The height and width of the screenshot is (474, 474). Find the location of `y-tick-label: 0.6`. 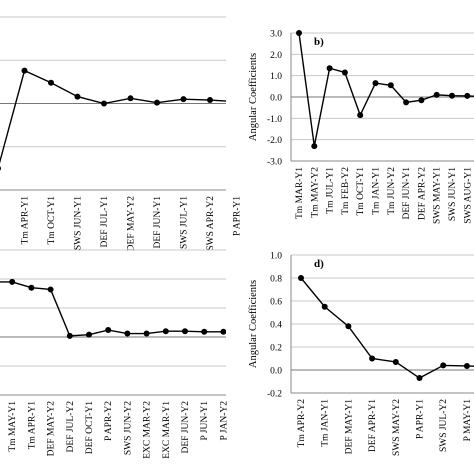

y-tick-label: 0.6 is located at coordinates (276, 303).